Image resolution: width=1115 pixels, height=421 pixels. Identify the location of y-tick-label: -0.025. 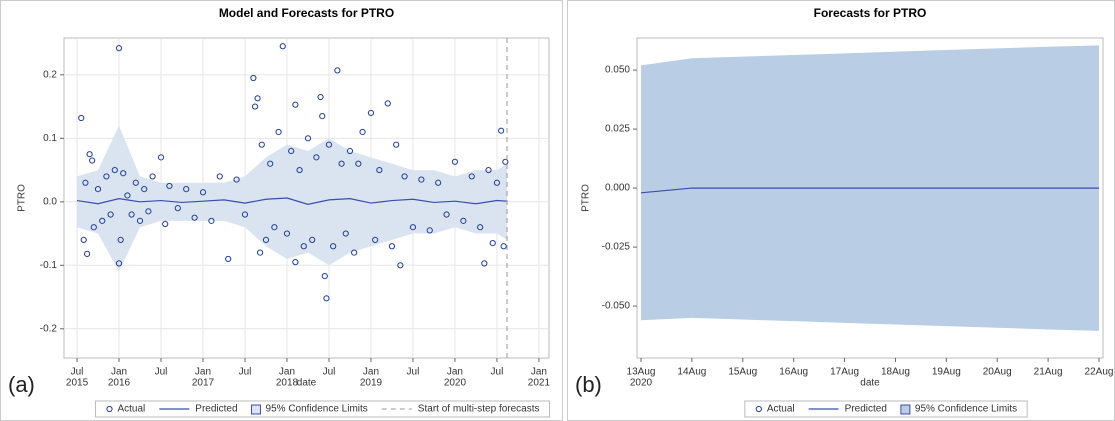
(616, 247).